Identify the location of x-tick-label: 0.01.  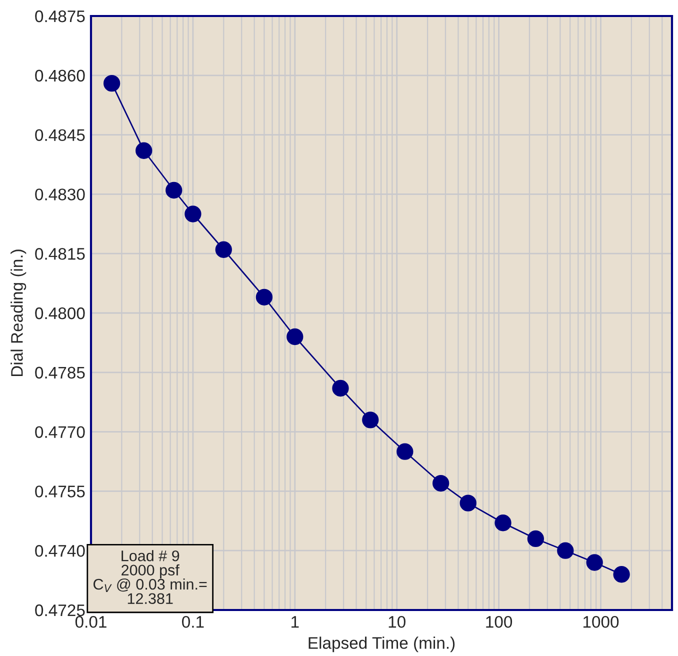
(90, 622).